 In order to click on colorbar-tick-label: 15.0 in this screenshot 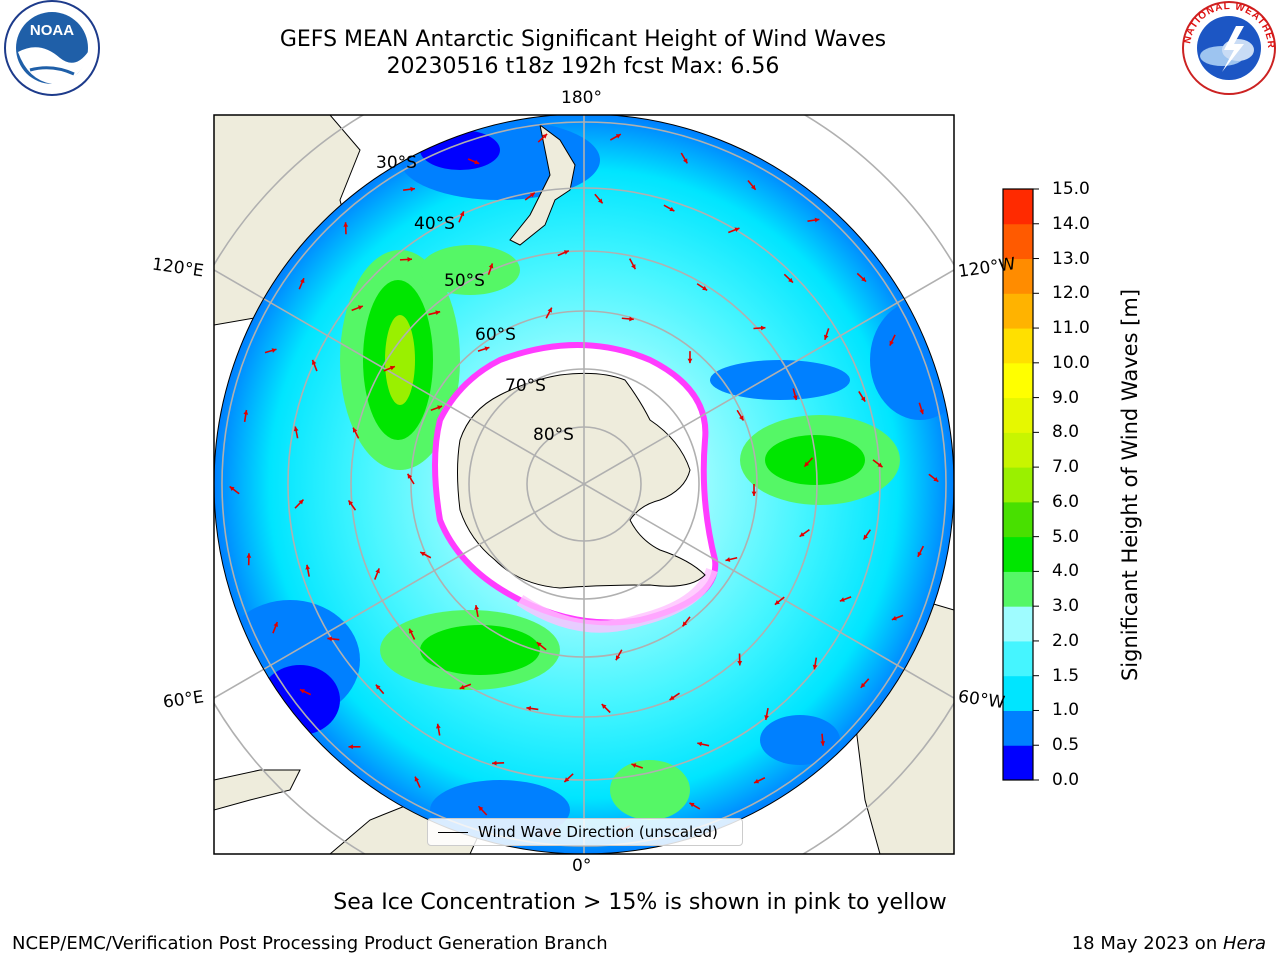, I will do `click(1071, 189)`.